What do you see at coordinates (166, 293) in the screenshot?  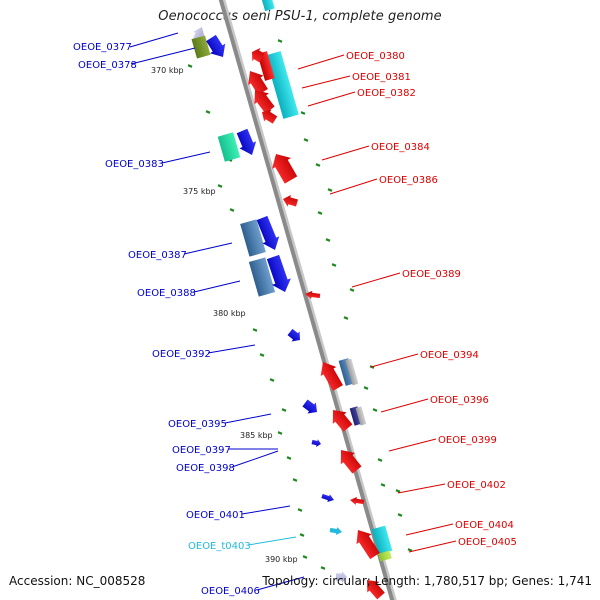 I see `forward-gene-label: OEOE_0388` at bounding box center [166, 293].